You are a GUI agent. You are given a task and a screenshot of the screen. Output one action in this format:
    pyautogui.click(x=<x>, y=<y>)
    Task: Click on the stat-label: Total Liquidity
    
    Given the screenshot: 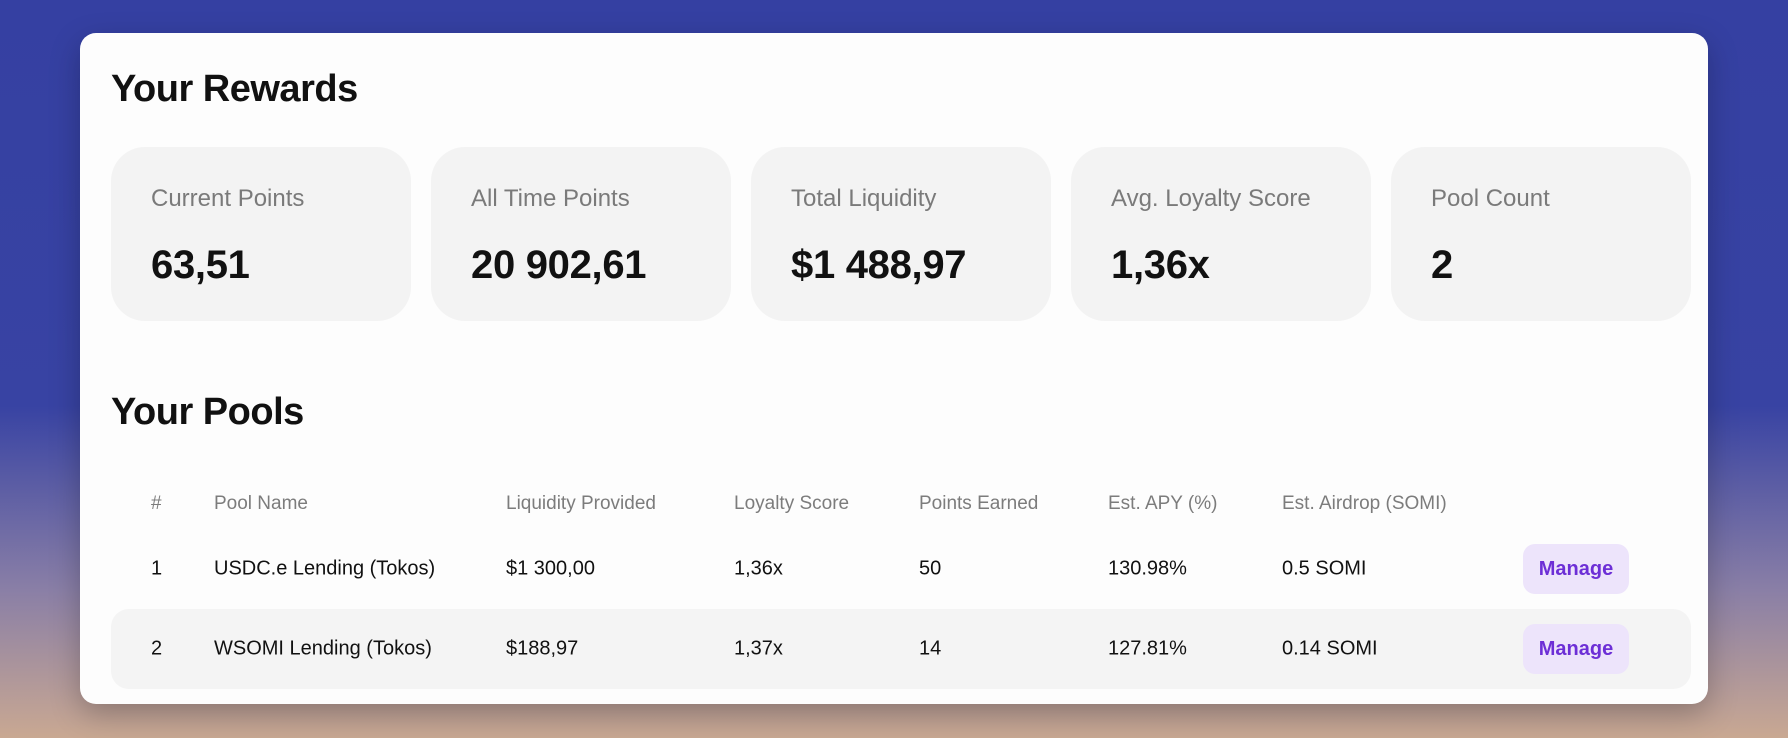 What is the action you would take?
    pyautogui.click(x=864, y=198)
    